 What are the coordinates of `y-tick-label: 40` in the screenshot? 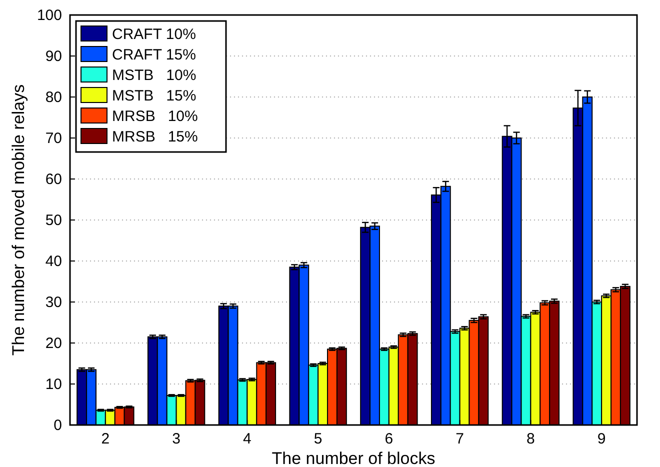 It's located at (53, 261).